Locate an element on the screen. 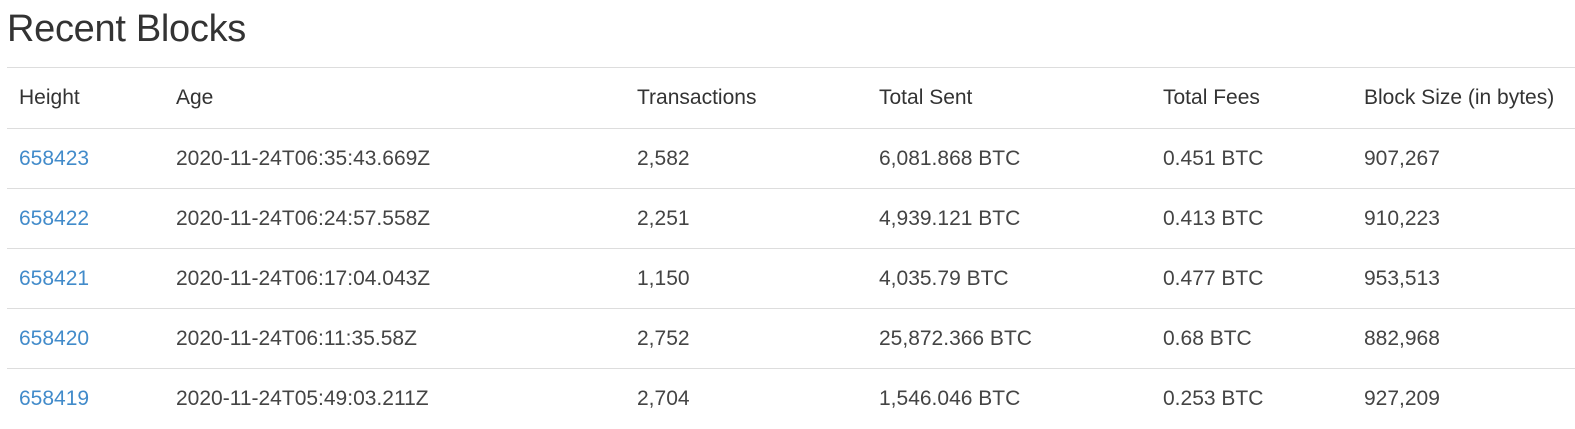 Image resolution: width=1575 pixels, height=429 pixels. cell-transactions: 2,251 is located at coordinates (663, 218).